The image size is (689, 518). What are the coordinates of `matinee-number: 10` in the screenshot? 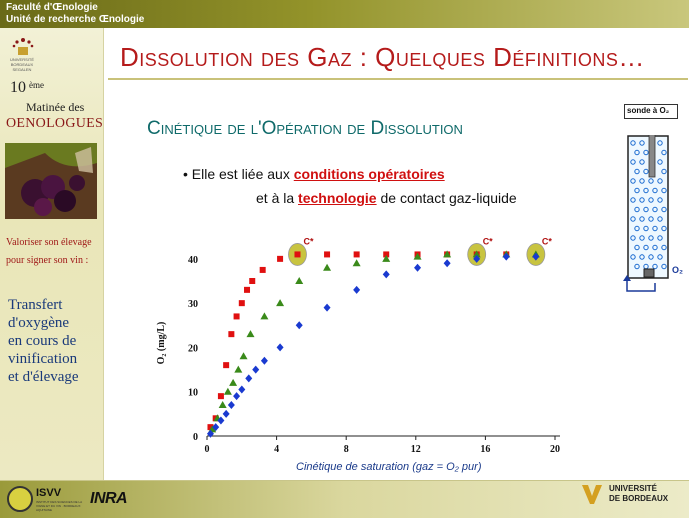 It's located at (18, 87).